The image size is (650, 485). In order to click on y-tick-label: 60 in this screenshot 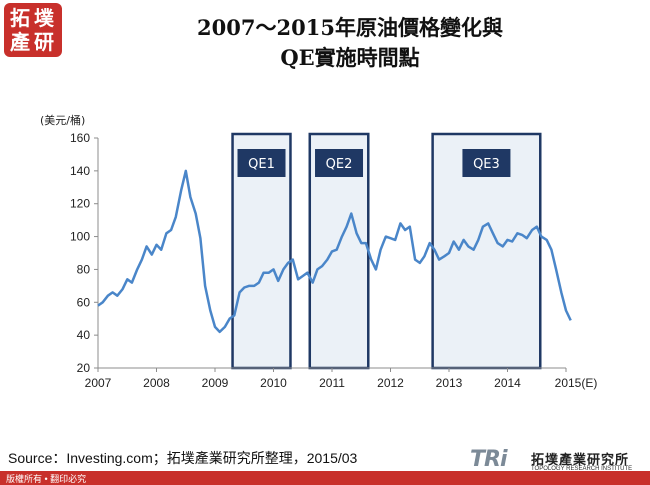, I will do `click(84, 302)`.